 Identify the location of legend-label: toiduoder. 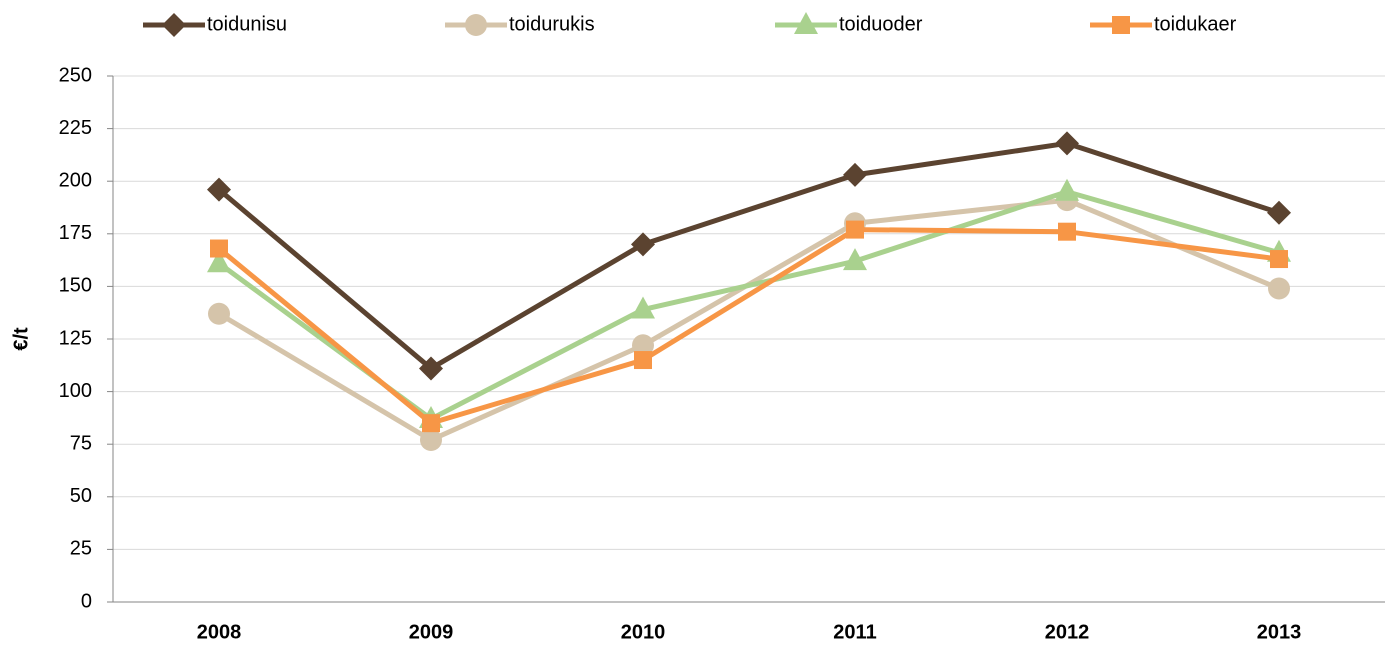
(881, 24).